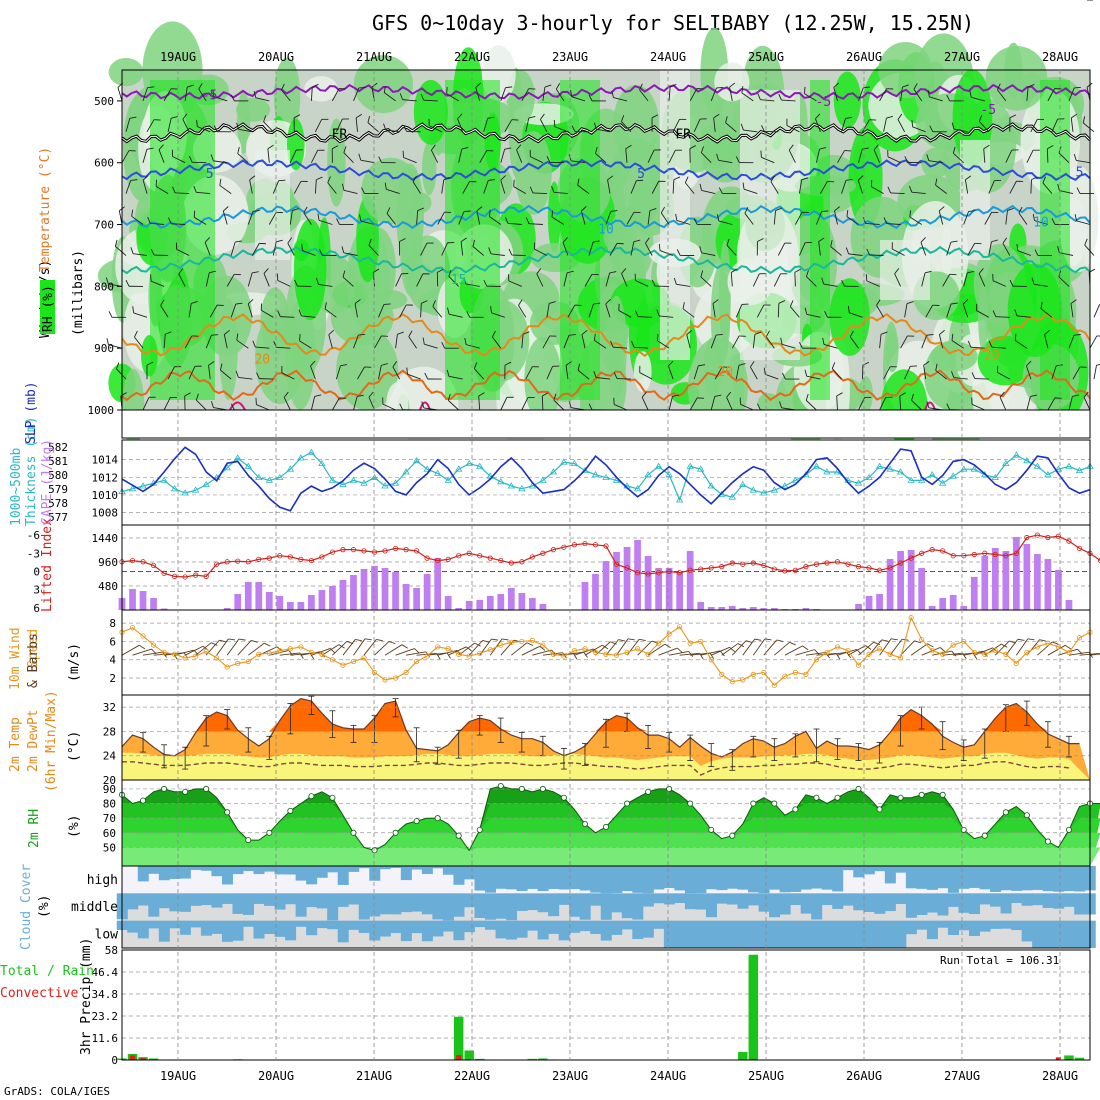  Describe the element at coordinates (999, 960) in the screenshot. I see `run-total: Run Total = 106.31` at that location.